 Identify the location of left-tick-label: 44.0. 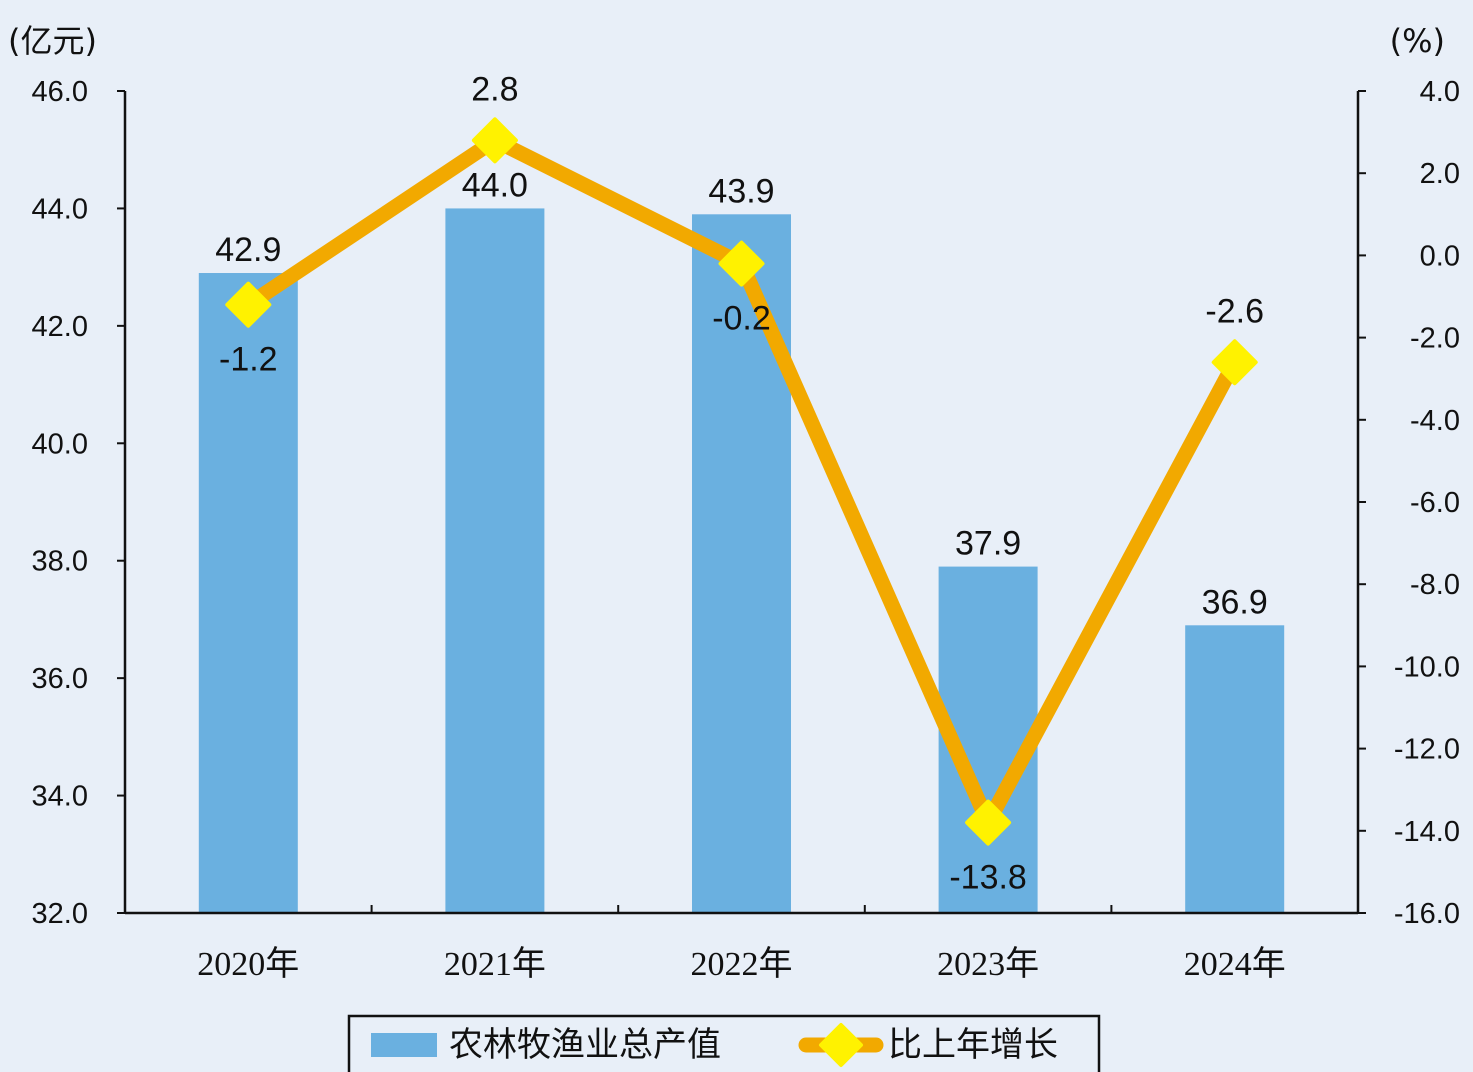
(60, 209).